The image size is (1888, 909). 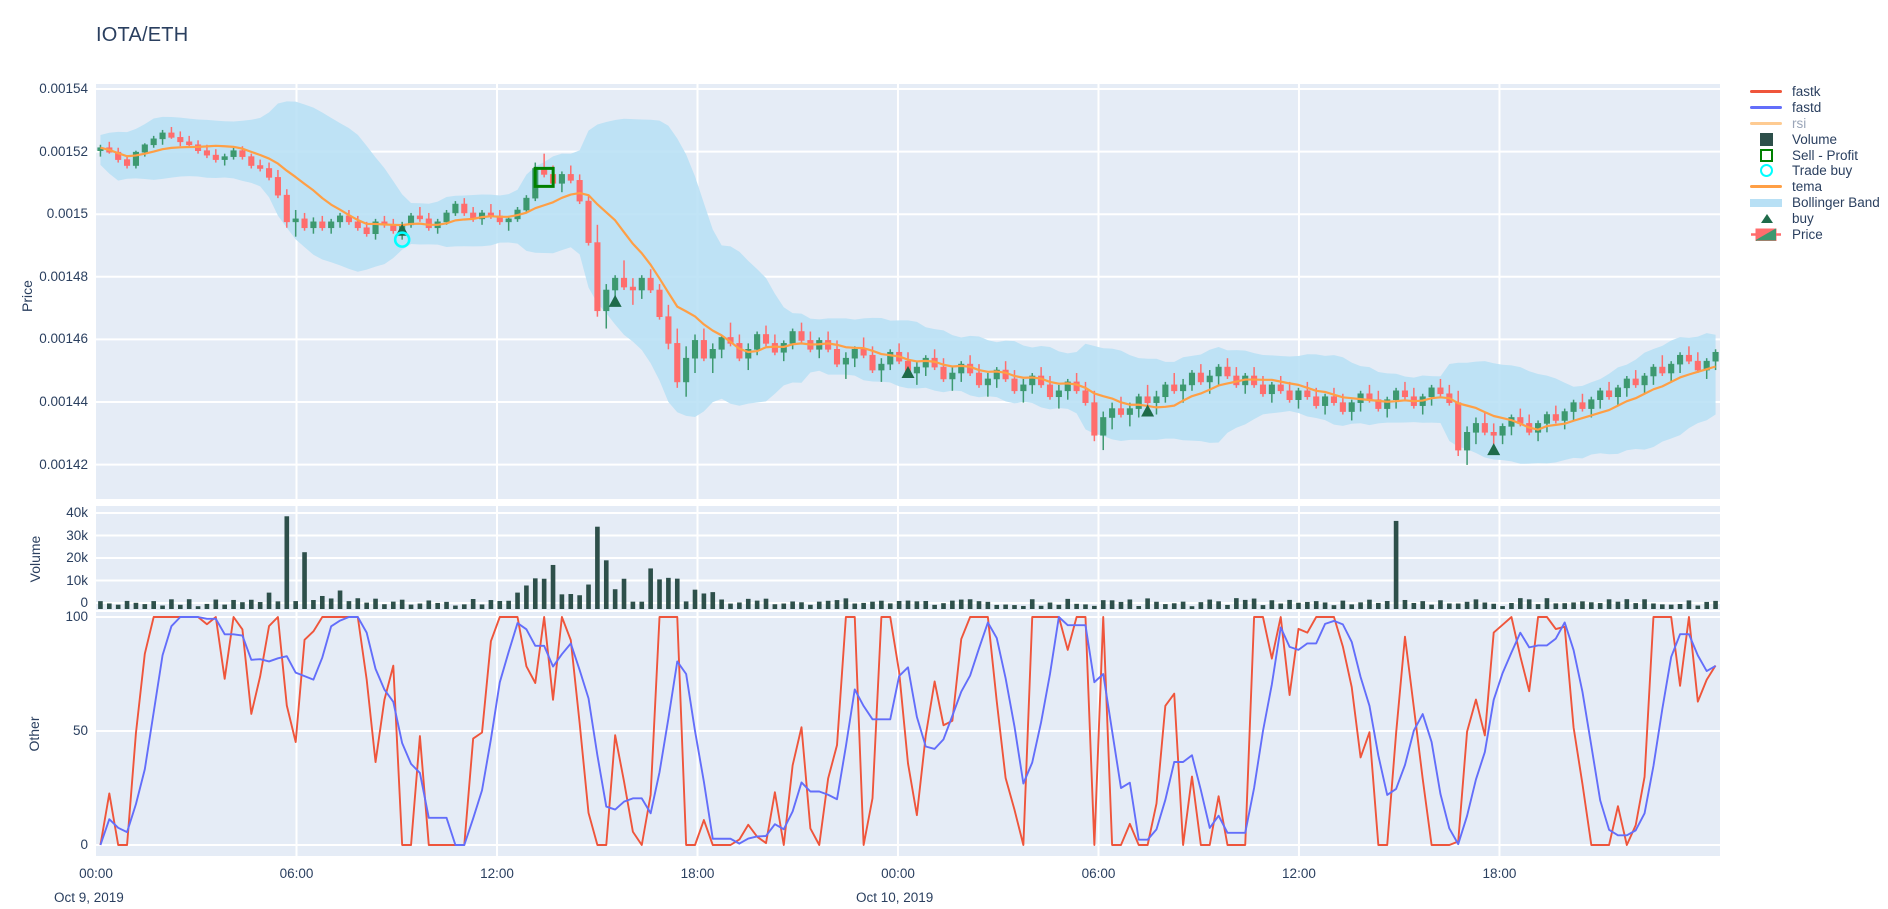 What do you see at coordinates (402, 239) in the screenshot?
I see `trade-buy-marker` at bounding box center [402, 239].